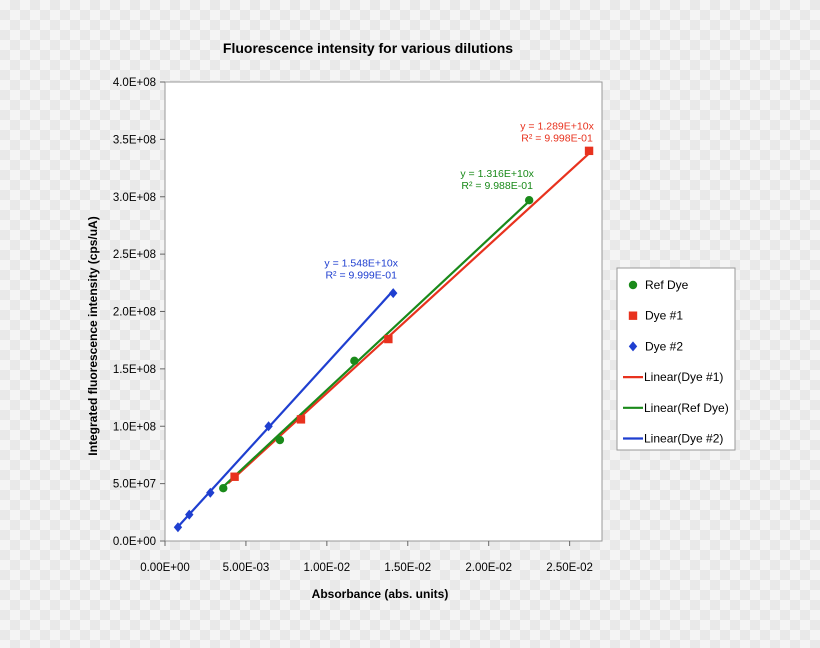  What do you see at coordinates (664, 316) in the screenshot?
I see `legend-label: Dye #1` at bounding box center [664, 316].